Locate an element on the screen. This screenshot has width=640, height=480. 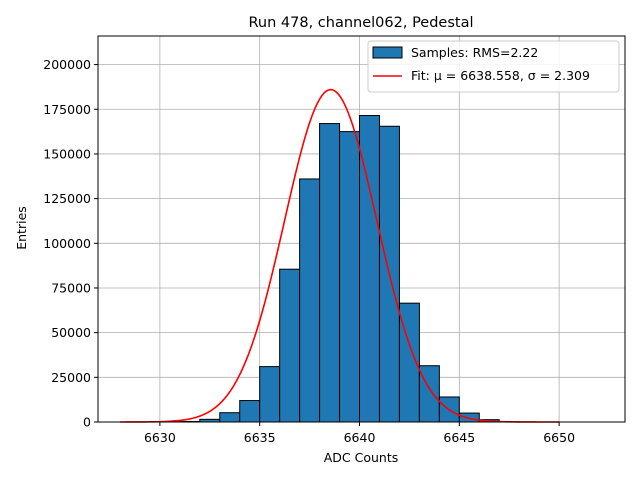
y-tick-label: 200000 is located at coordinates (67, 64).